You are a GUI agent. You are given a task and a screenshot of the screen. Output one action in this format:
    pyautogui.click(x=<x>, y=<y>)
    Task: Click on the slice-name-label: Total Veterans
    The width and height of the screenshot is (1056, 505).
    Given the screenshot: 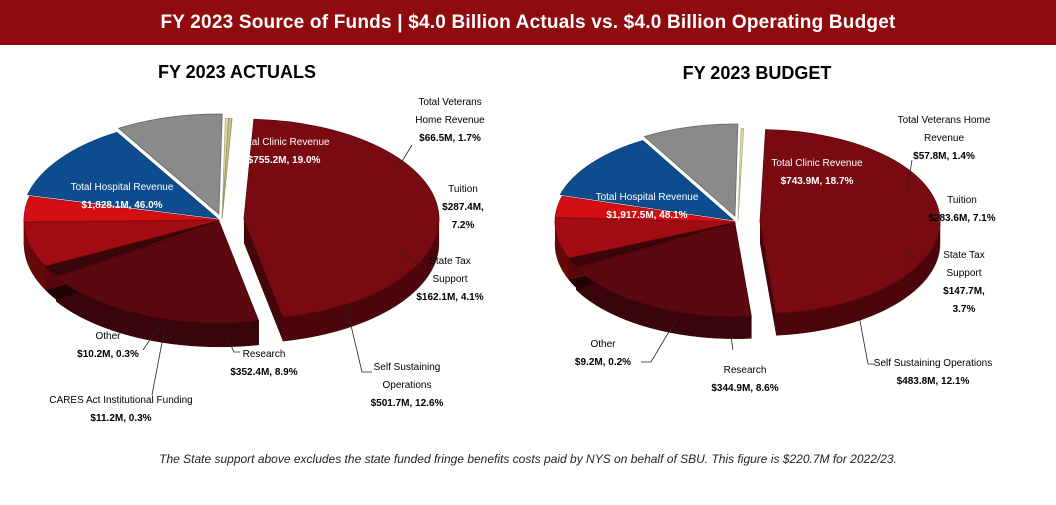 What is the action you would take?
    pyautogui.click(x=449, y=102)
    